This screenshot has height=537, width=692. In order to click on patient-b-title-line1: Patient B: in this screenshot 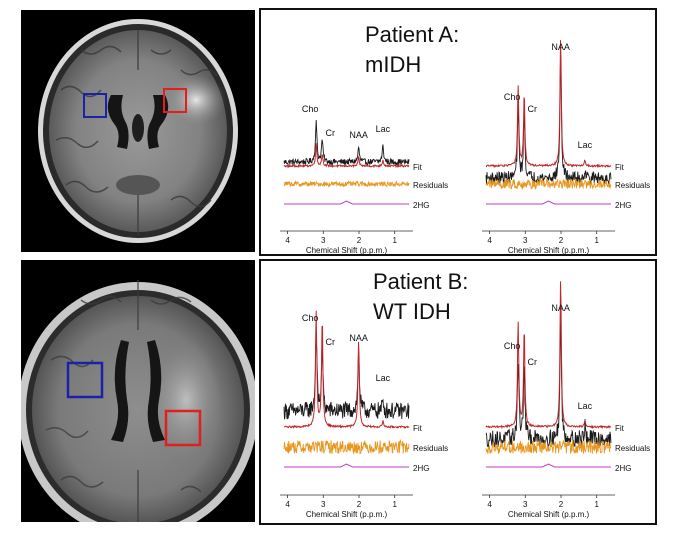, I will do `click(421, 281)`.